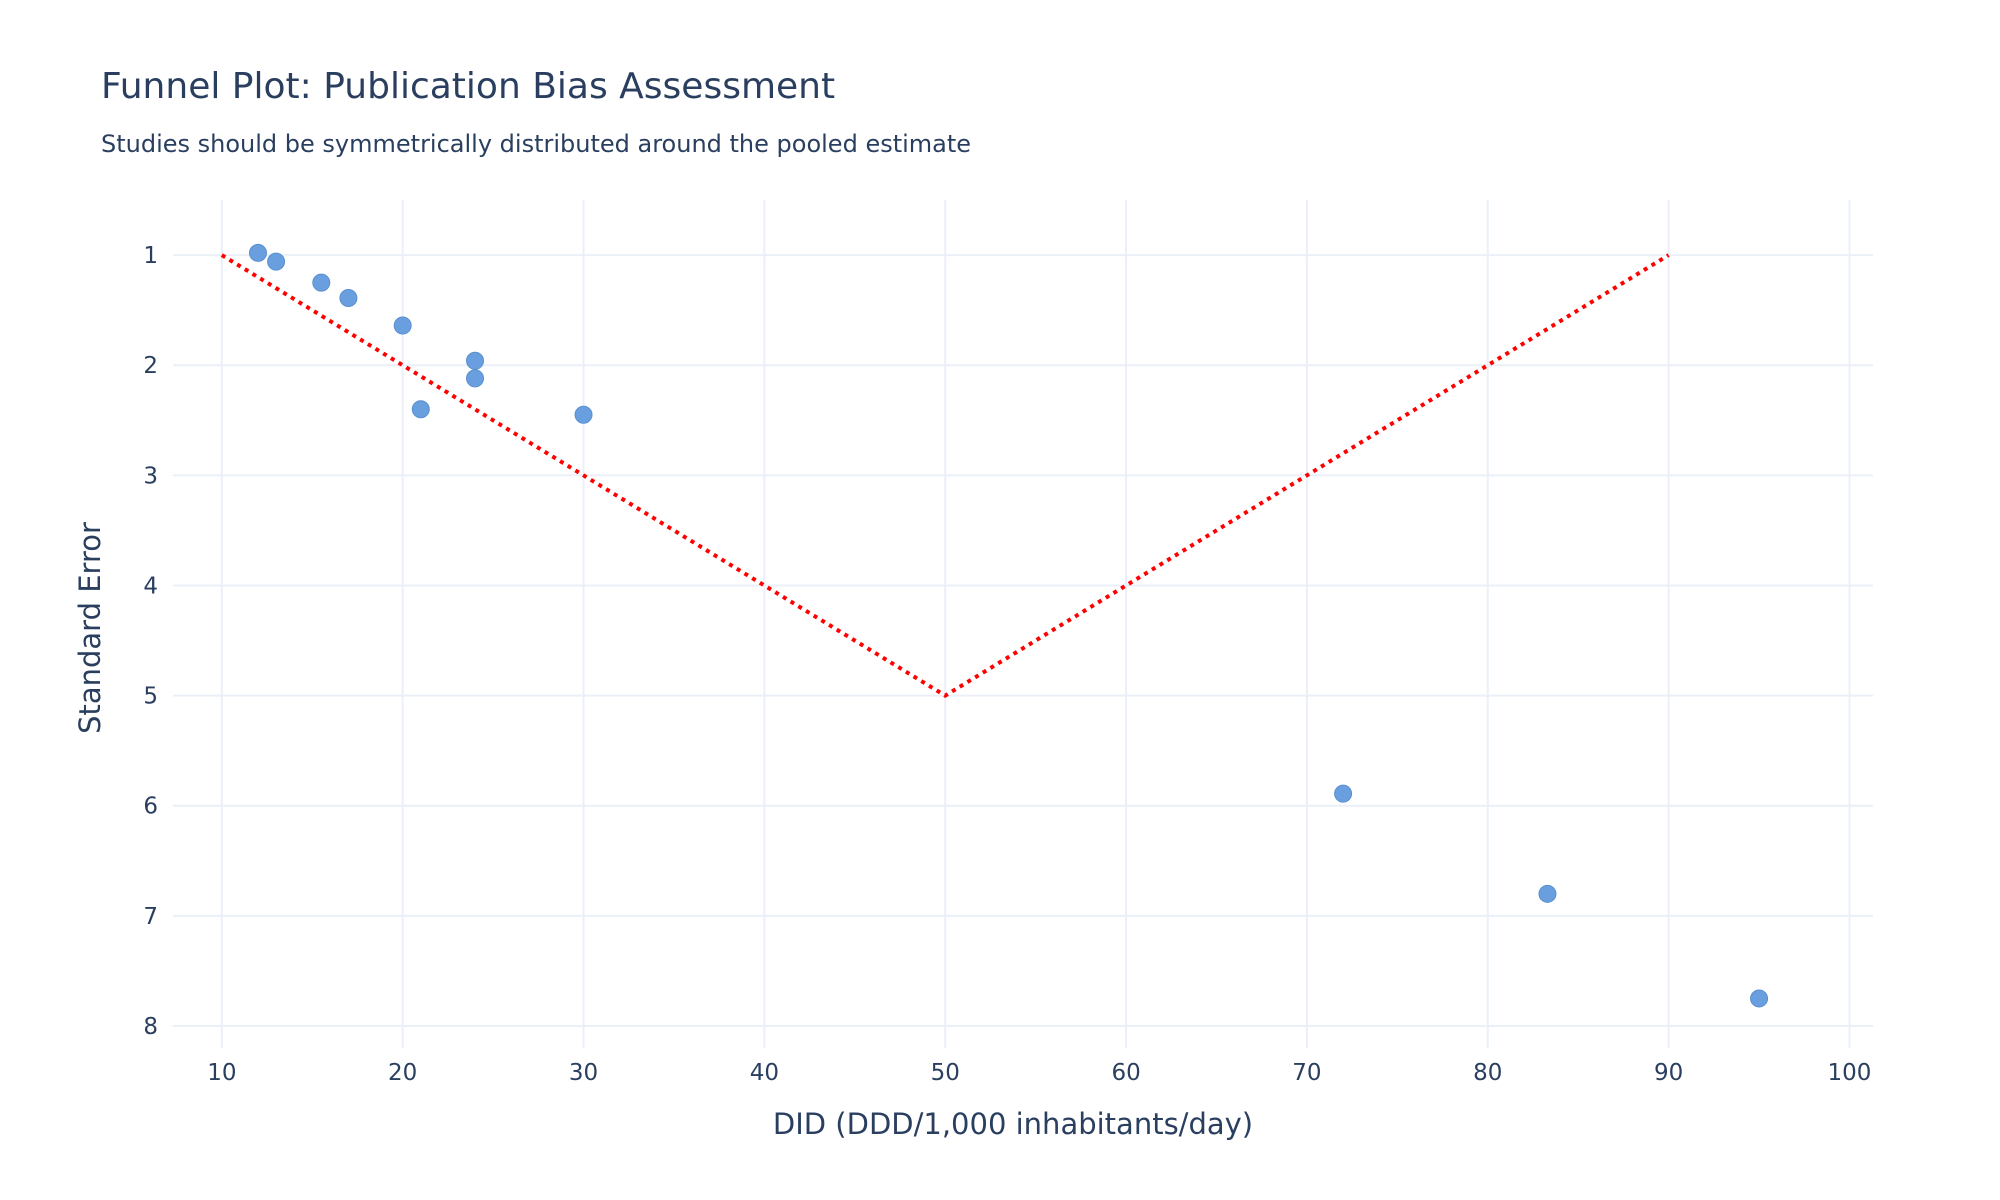 The image size is (2000, 1200). What do you see at coordinates (150, 807) in the screenshot?
I see `y-tick-label: 6` at bounding box center [150, 807].